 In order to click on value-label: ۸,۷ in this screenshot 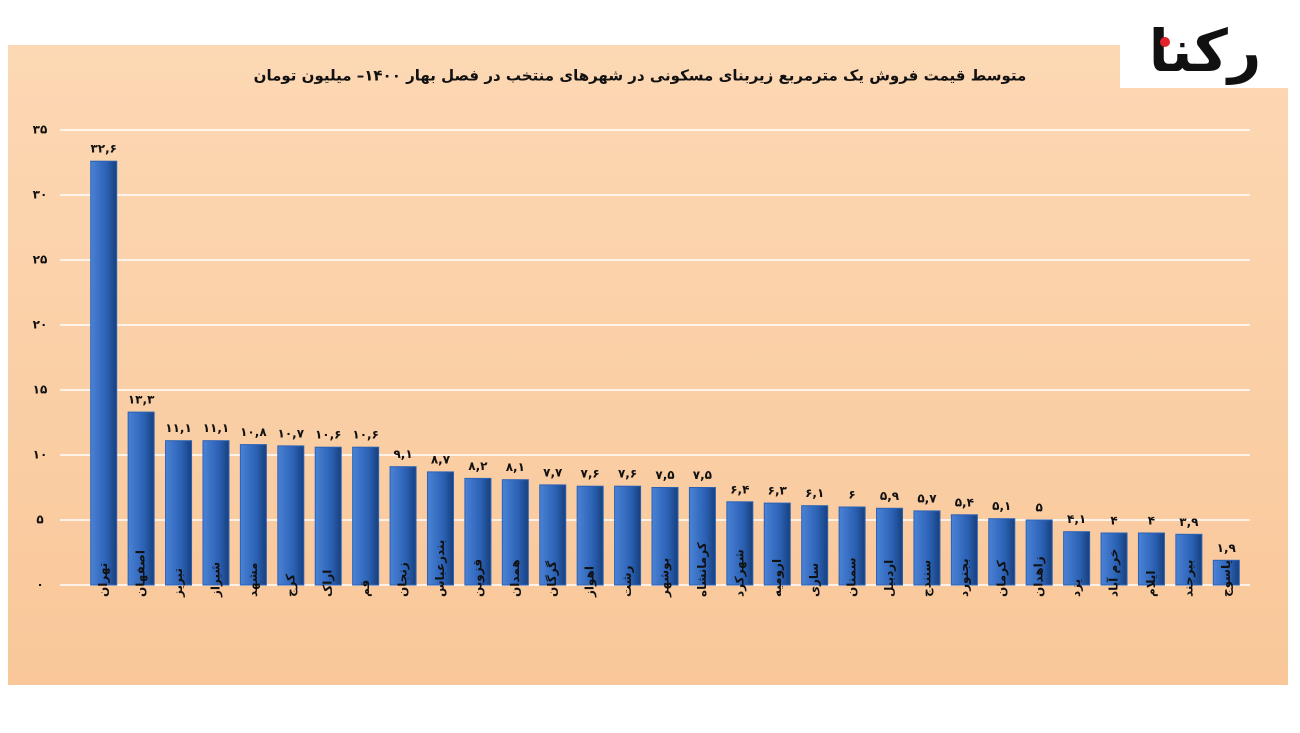, I will do `click(441, 459)`.